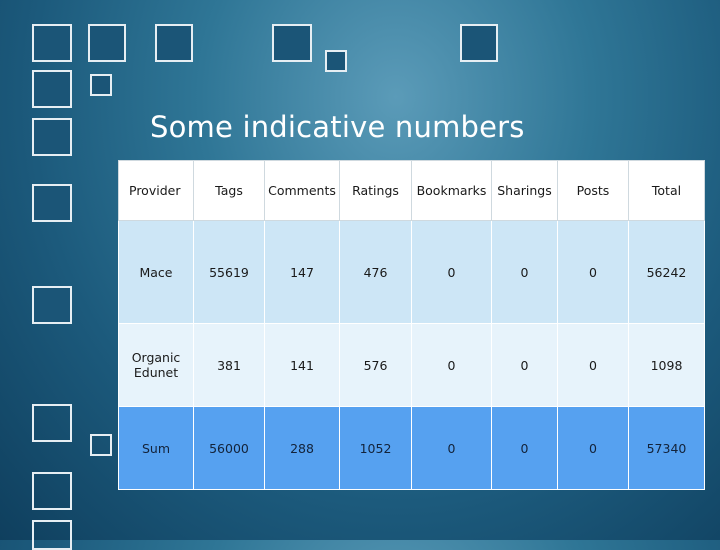  I want to click on column-header: Total, so click(666, 190).